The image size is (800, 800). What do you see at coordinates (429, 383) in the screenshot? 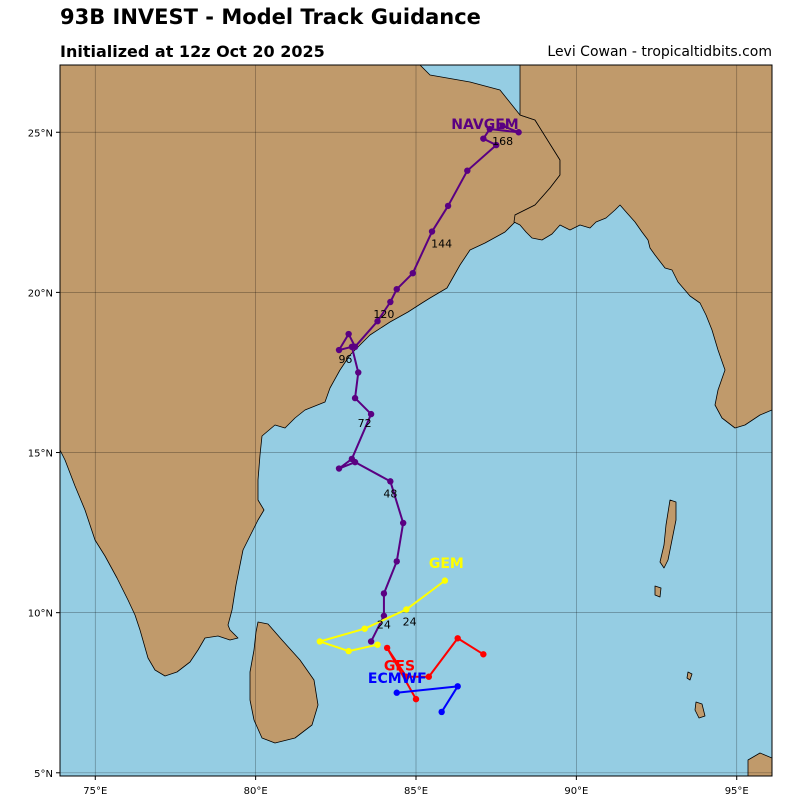
I see `navgem-track-line` at bounding box center [429, 383].